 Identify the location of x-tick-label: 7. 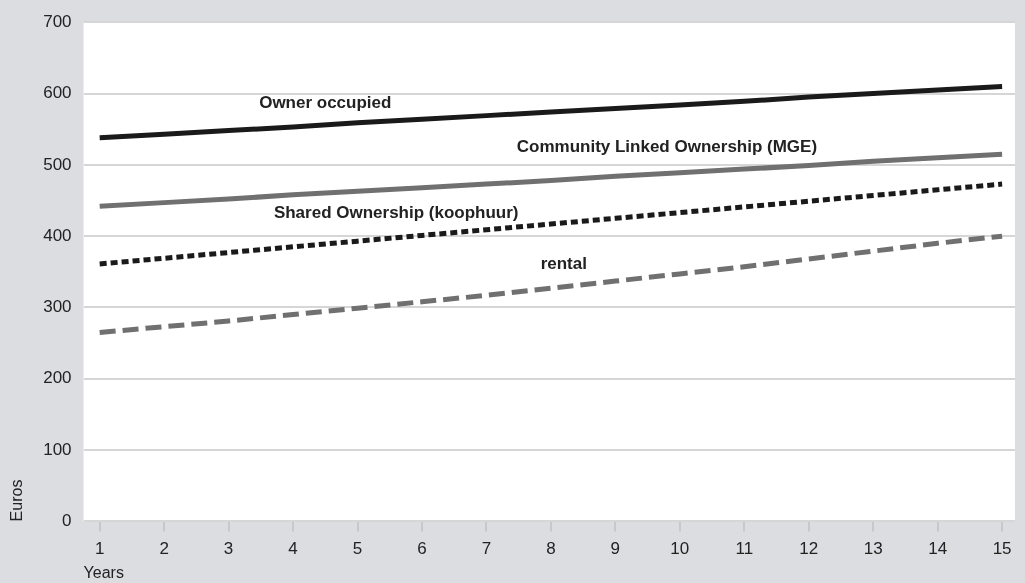
(486, 549).